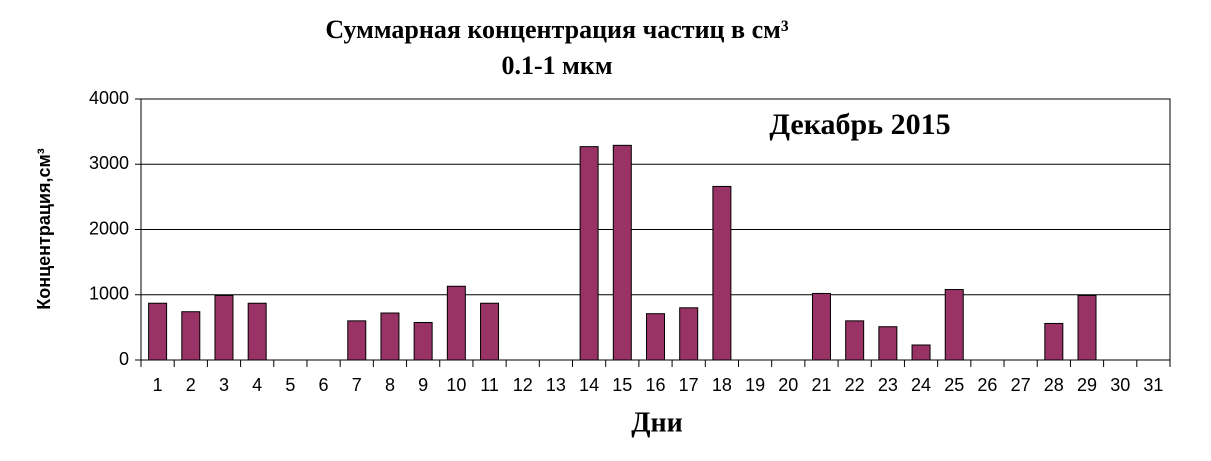 This screenshot has width=1211, height=461. Describe the element at coordinates (158, 385) in the screenshot. I see `x-tick-label: 1` at that location.